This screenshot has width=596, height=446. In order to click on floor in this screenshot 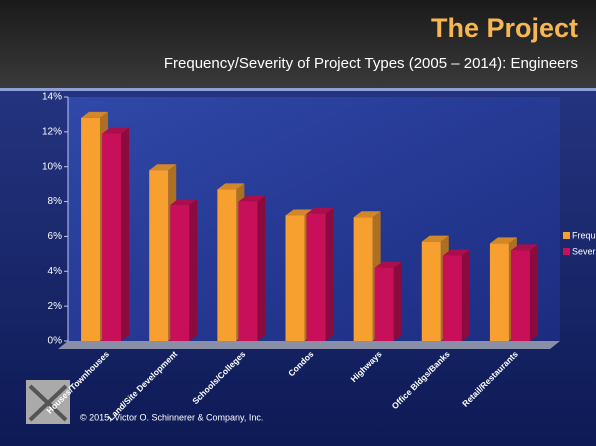, I will do `click(309, 345)`.